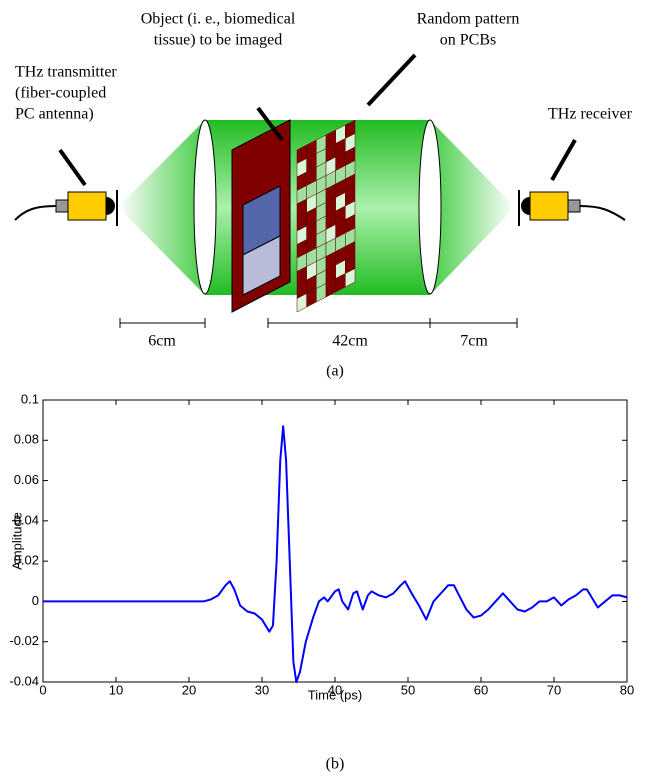 The width and height of the screenshot is (651, 780). Describe the element at coordinates (474, 341) in the screenshot. I see `distance-label: 7cm` at that location.